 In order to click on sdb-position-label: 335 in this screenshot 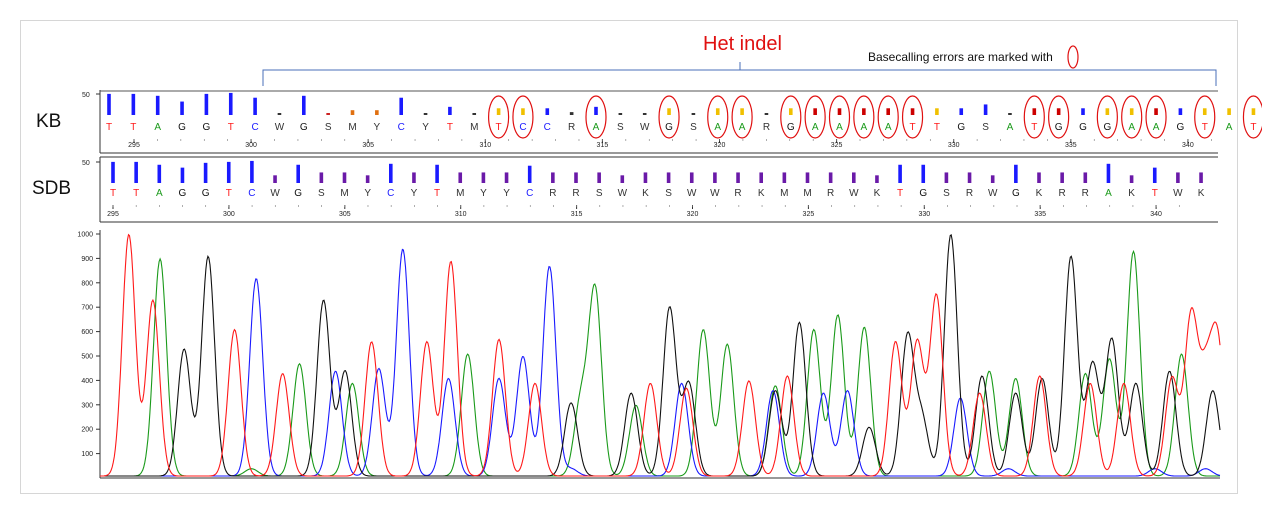, I will do `click(1040, 214)`.